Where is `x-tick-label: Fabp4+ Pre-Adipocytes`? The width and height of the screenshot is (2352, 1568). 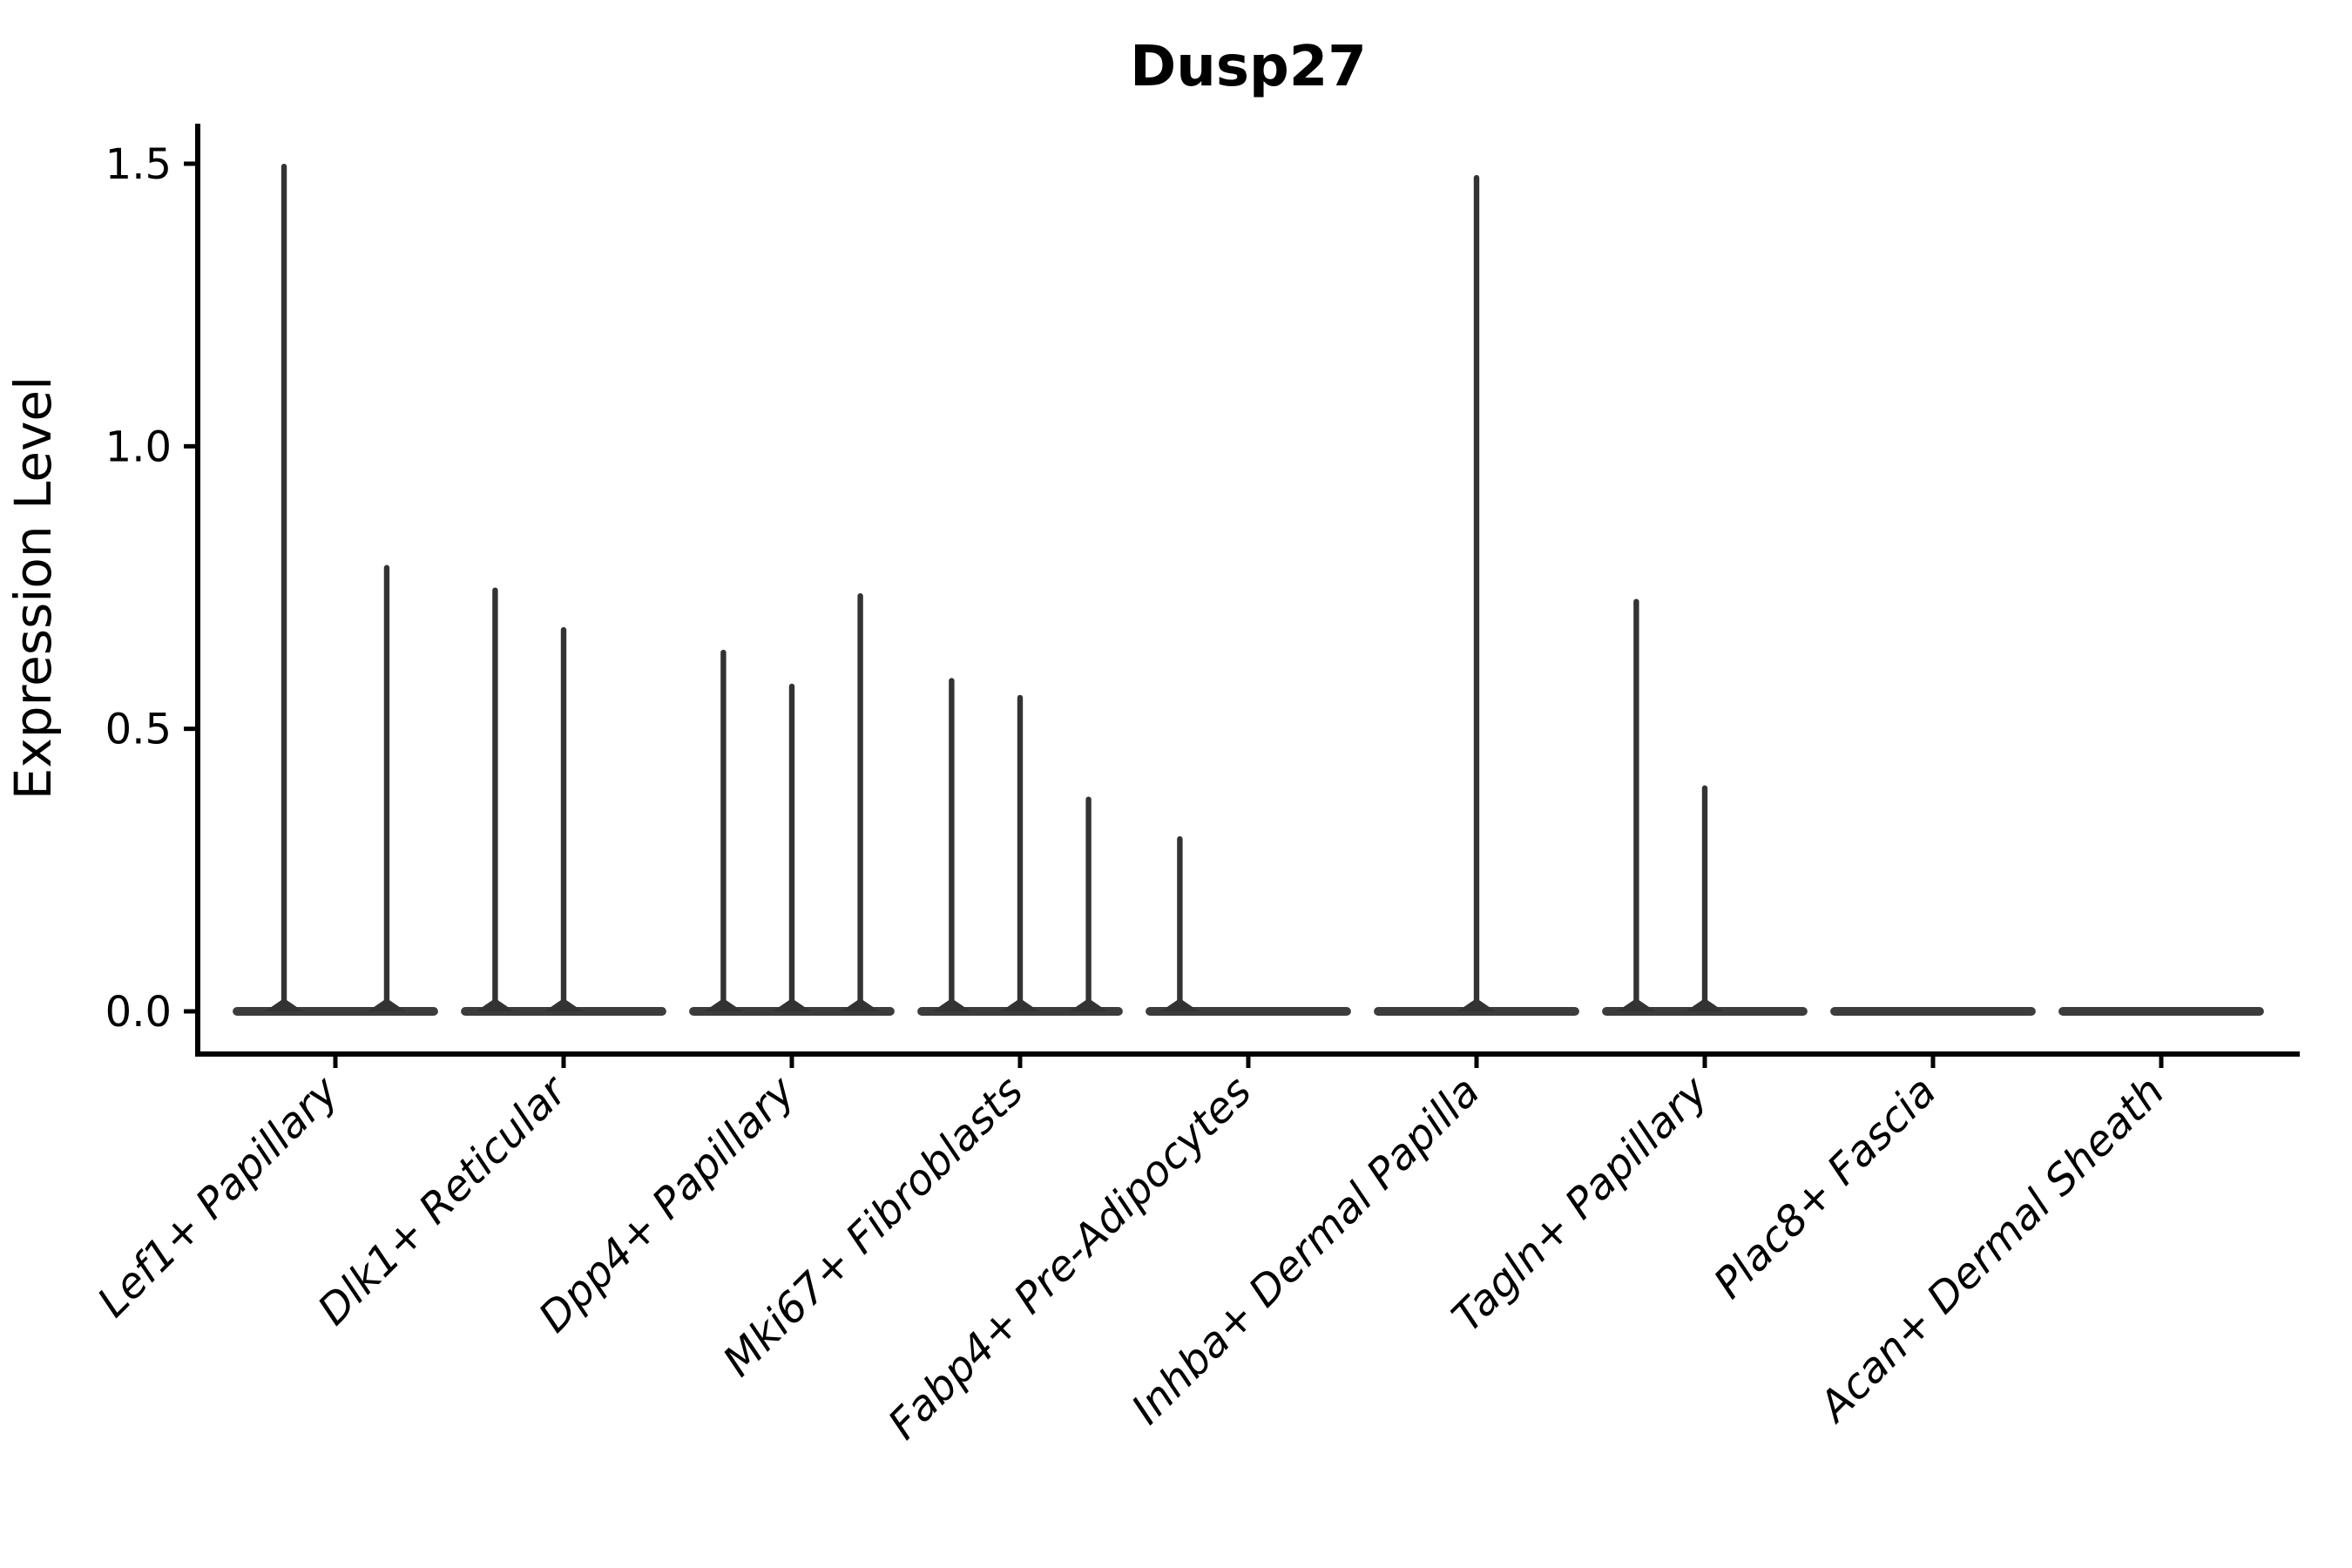
x-tick-label: Fabp4+ Pre-Adipocytes is located at coordinates (1070, 1258).